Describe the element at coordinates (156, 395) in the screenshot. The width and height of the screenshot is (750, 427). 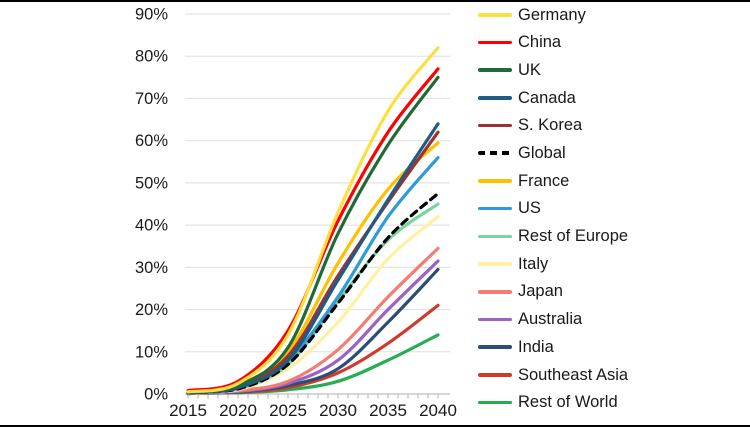
I see `y-axis-label: 0%` at that location.